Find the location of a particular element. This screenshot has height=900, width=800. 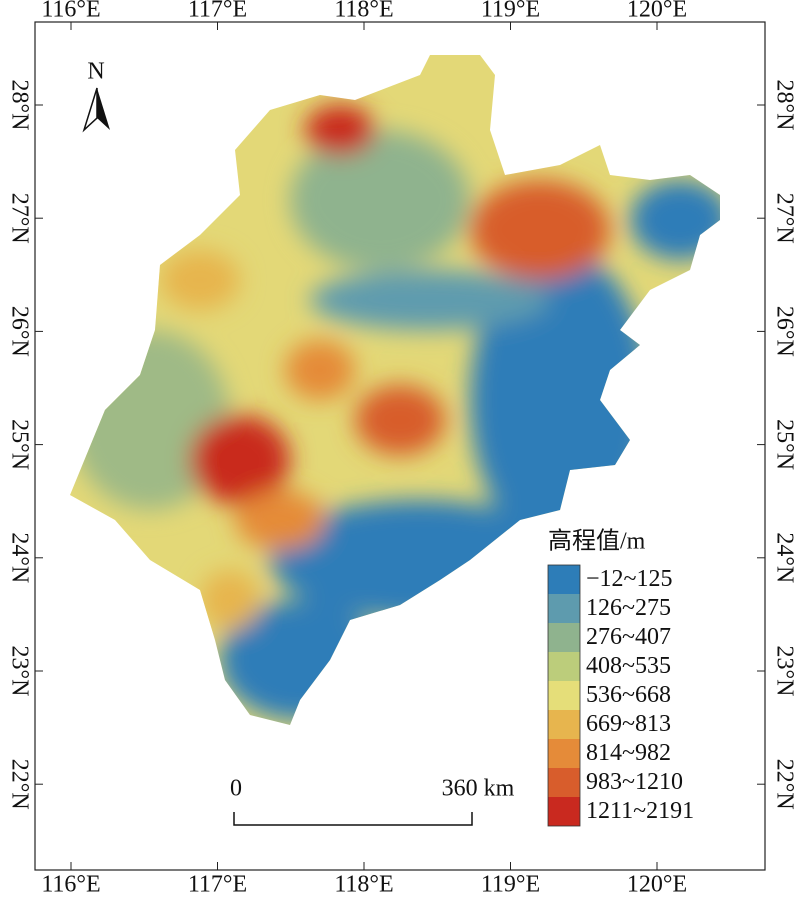

lon-label-top: 119°E is located at coordinates (510, 11).